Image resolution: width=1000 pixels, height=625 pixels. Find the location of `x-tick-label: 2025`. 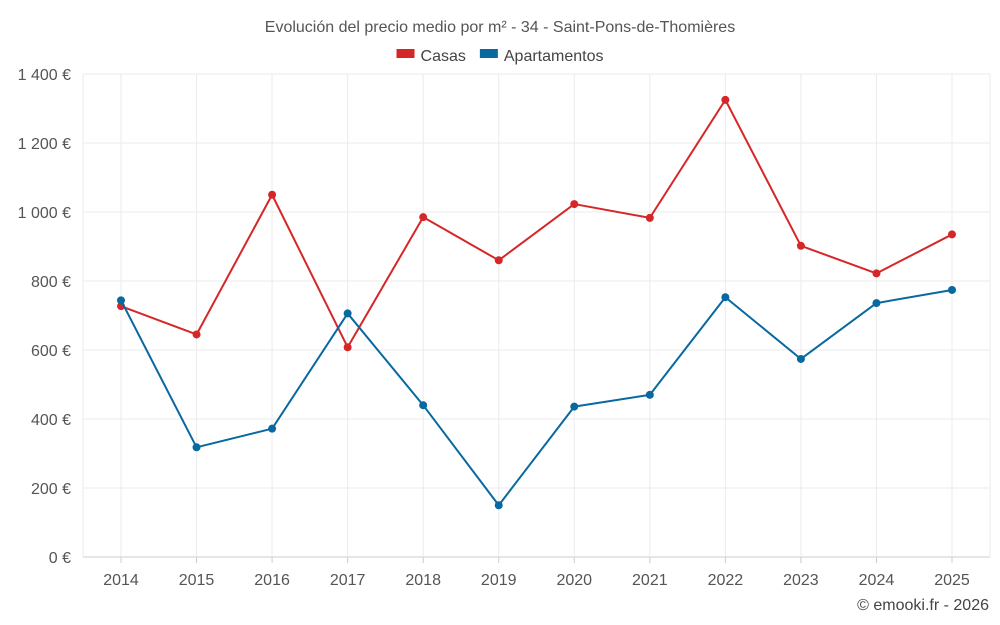

x-tick-label: 2025 is located at coordinates (952, 580).